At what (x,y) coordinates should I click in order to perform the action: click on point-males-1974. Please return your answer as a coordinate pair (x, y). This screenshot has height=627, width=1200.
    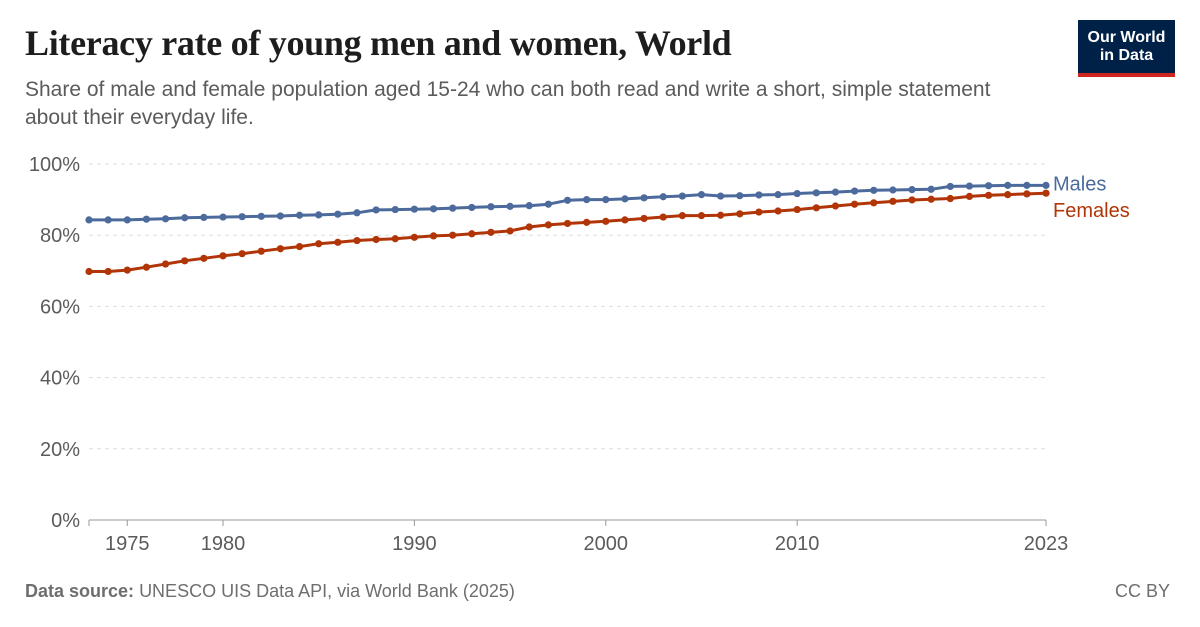
    Looking at the image, I should click on (108, 220).